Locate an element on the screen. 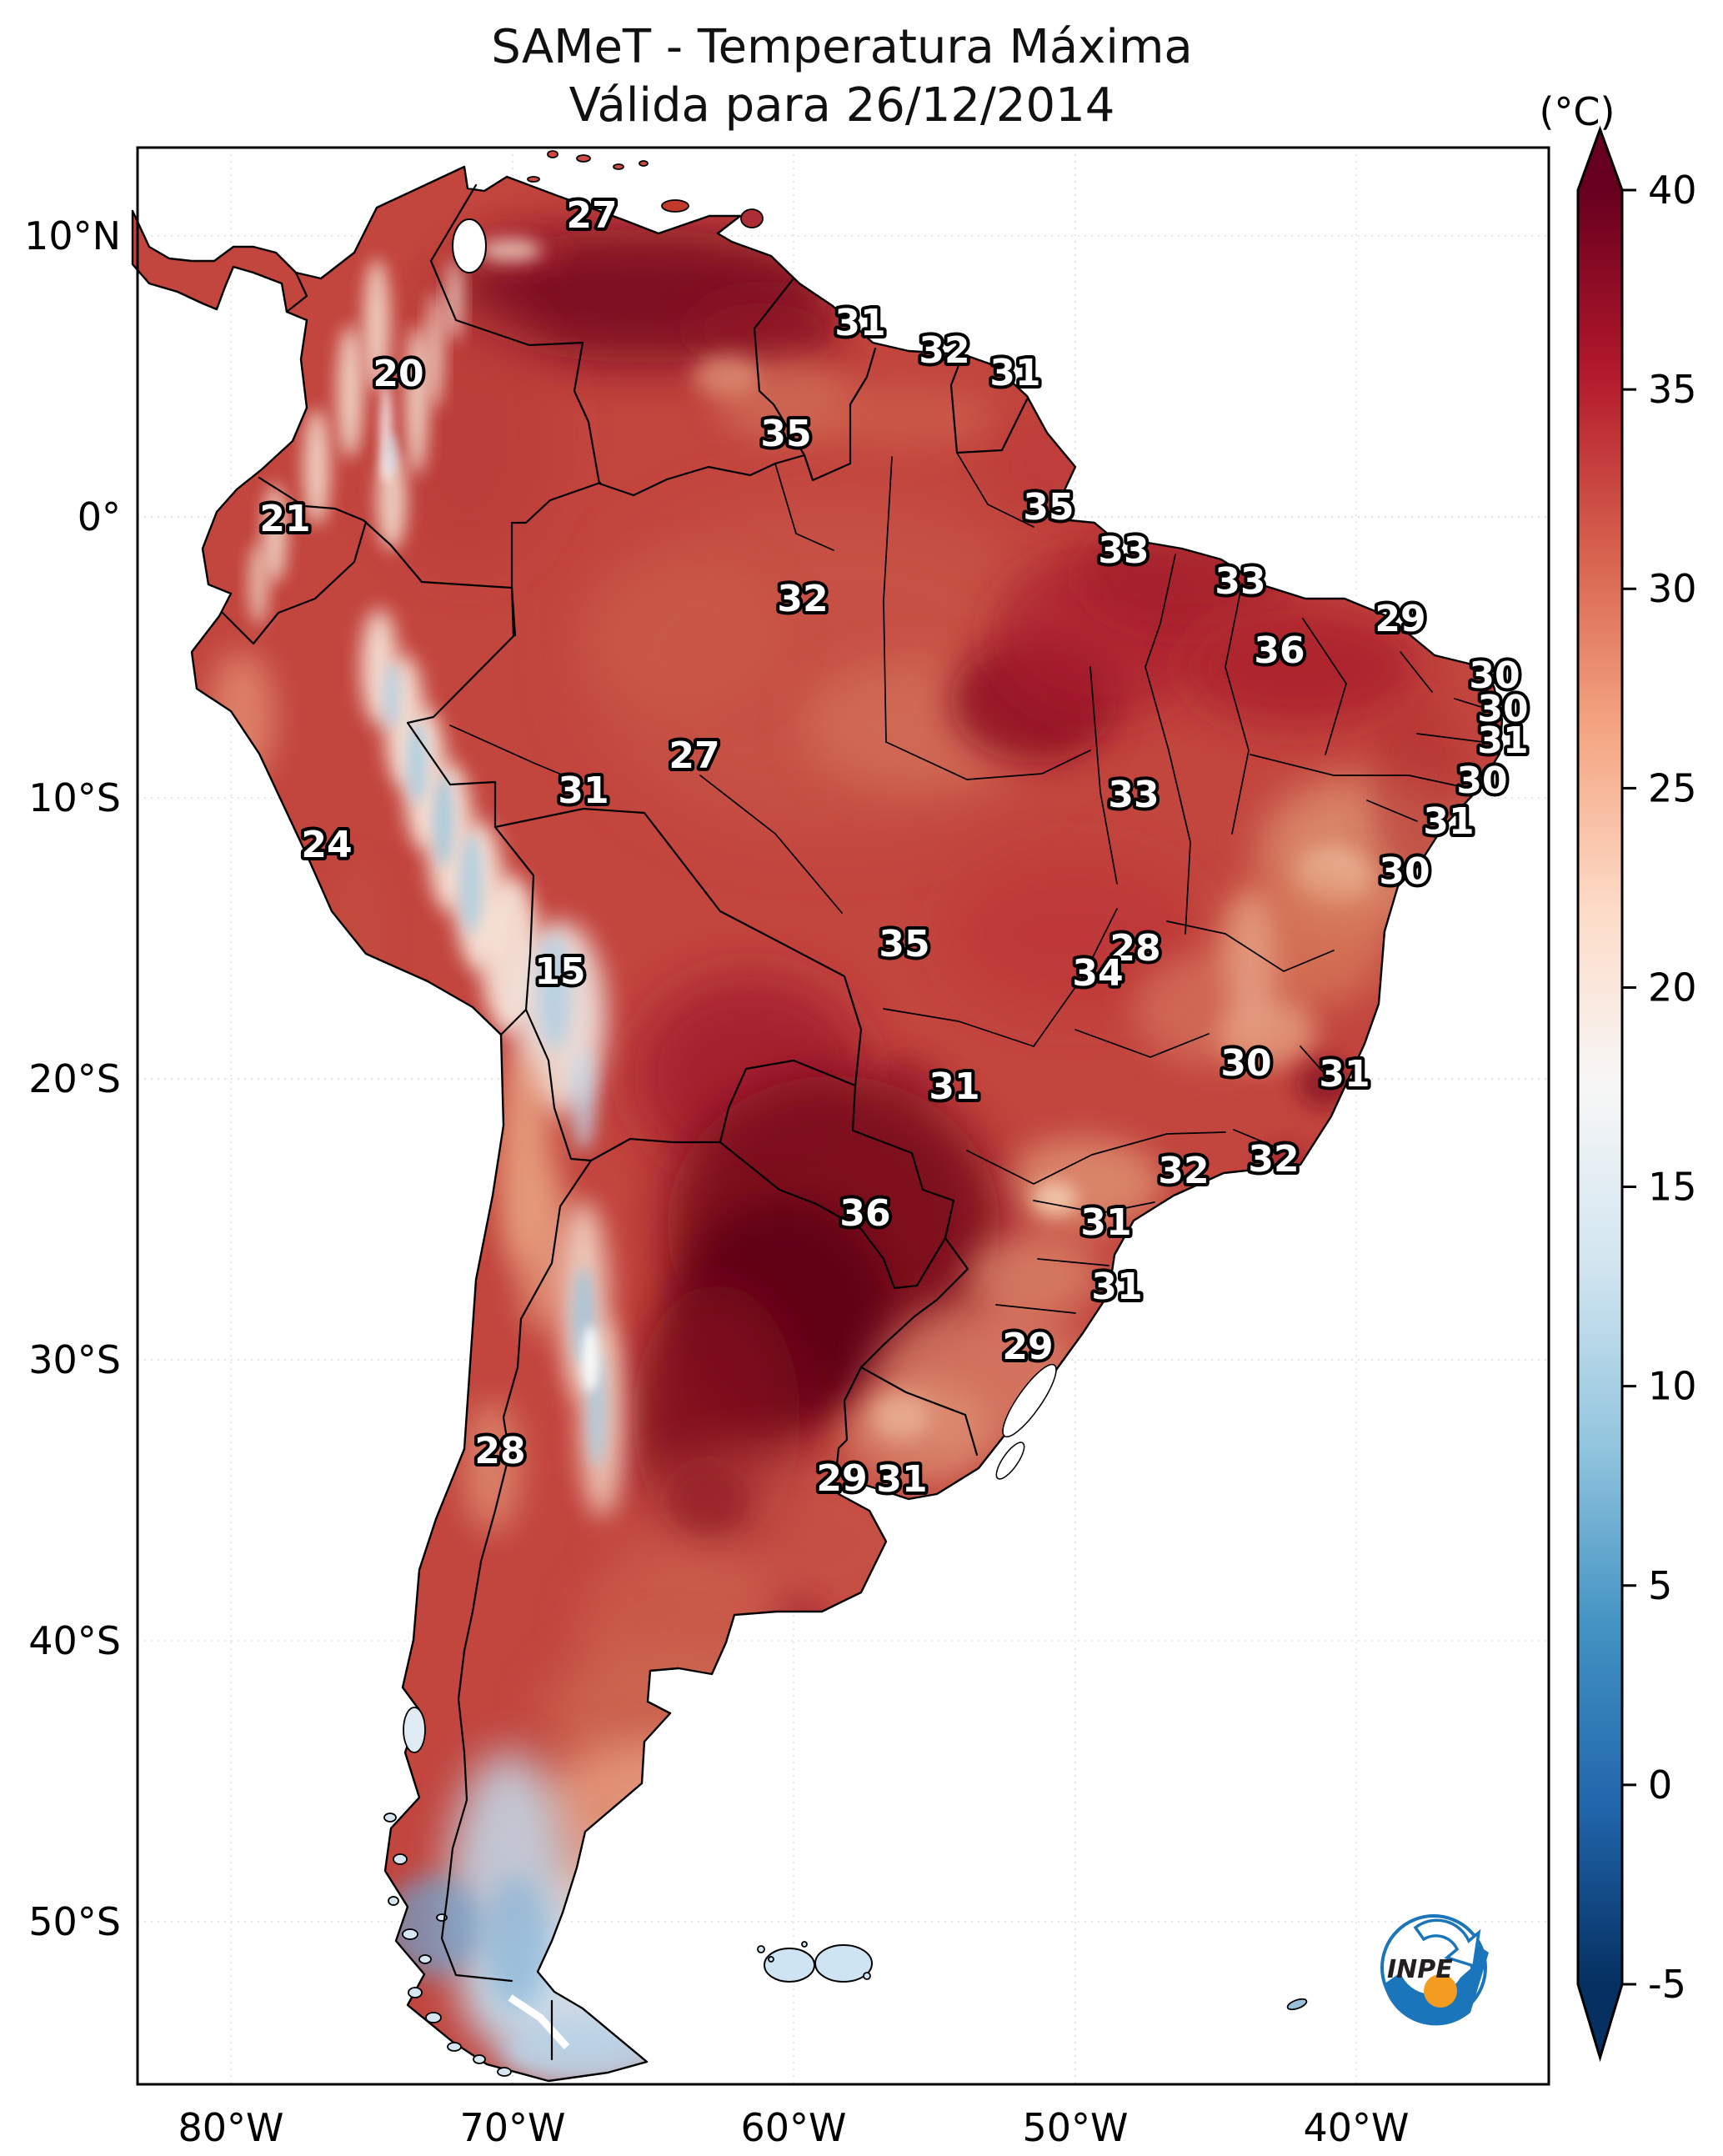 The image size is (1723, 2156). lon-tick-label: 40°W is located at coordinates (1356, 2127).